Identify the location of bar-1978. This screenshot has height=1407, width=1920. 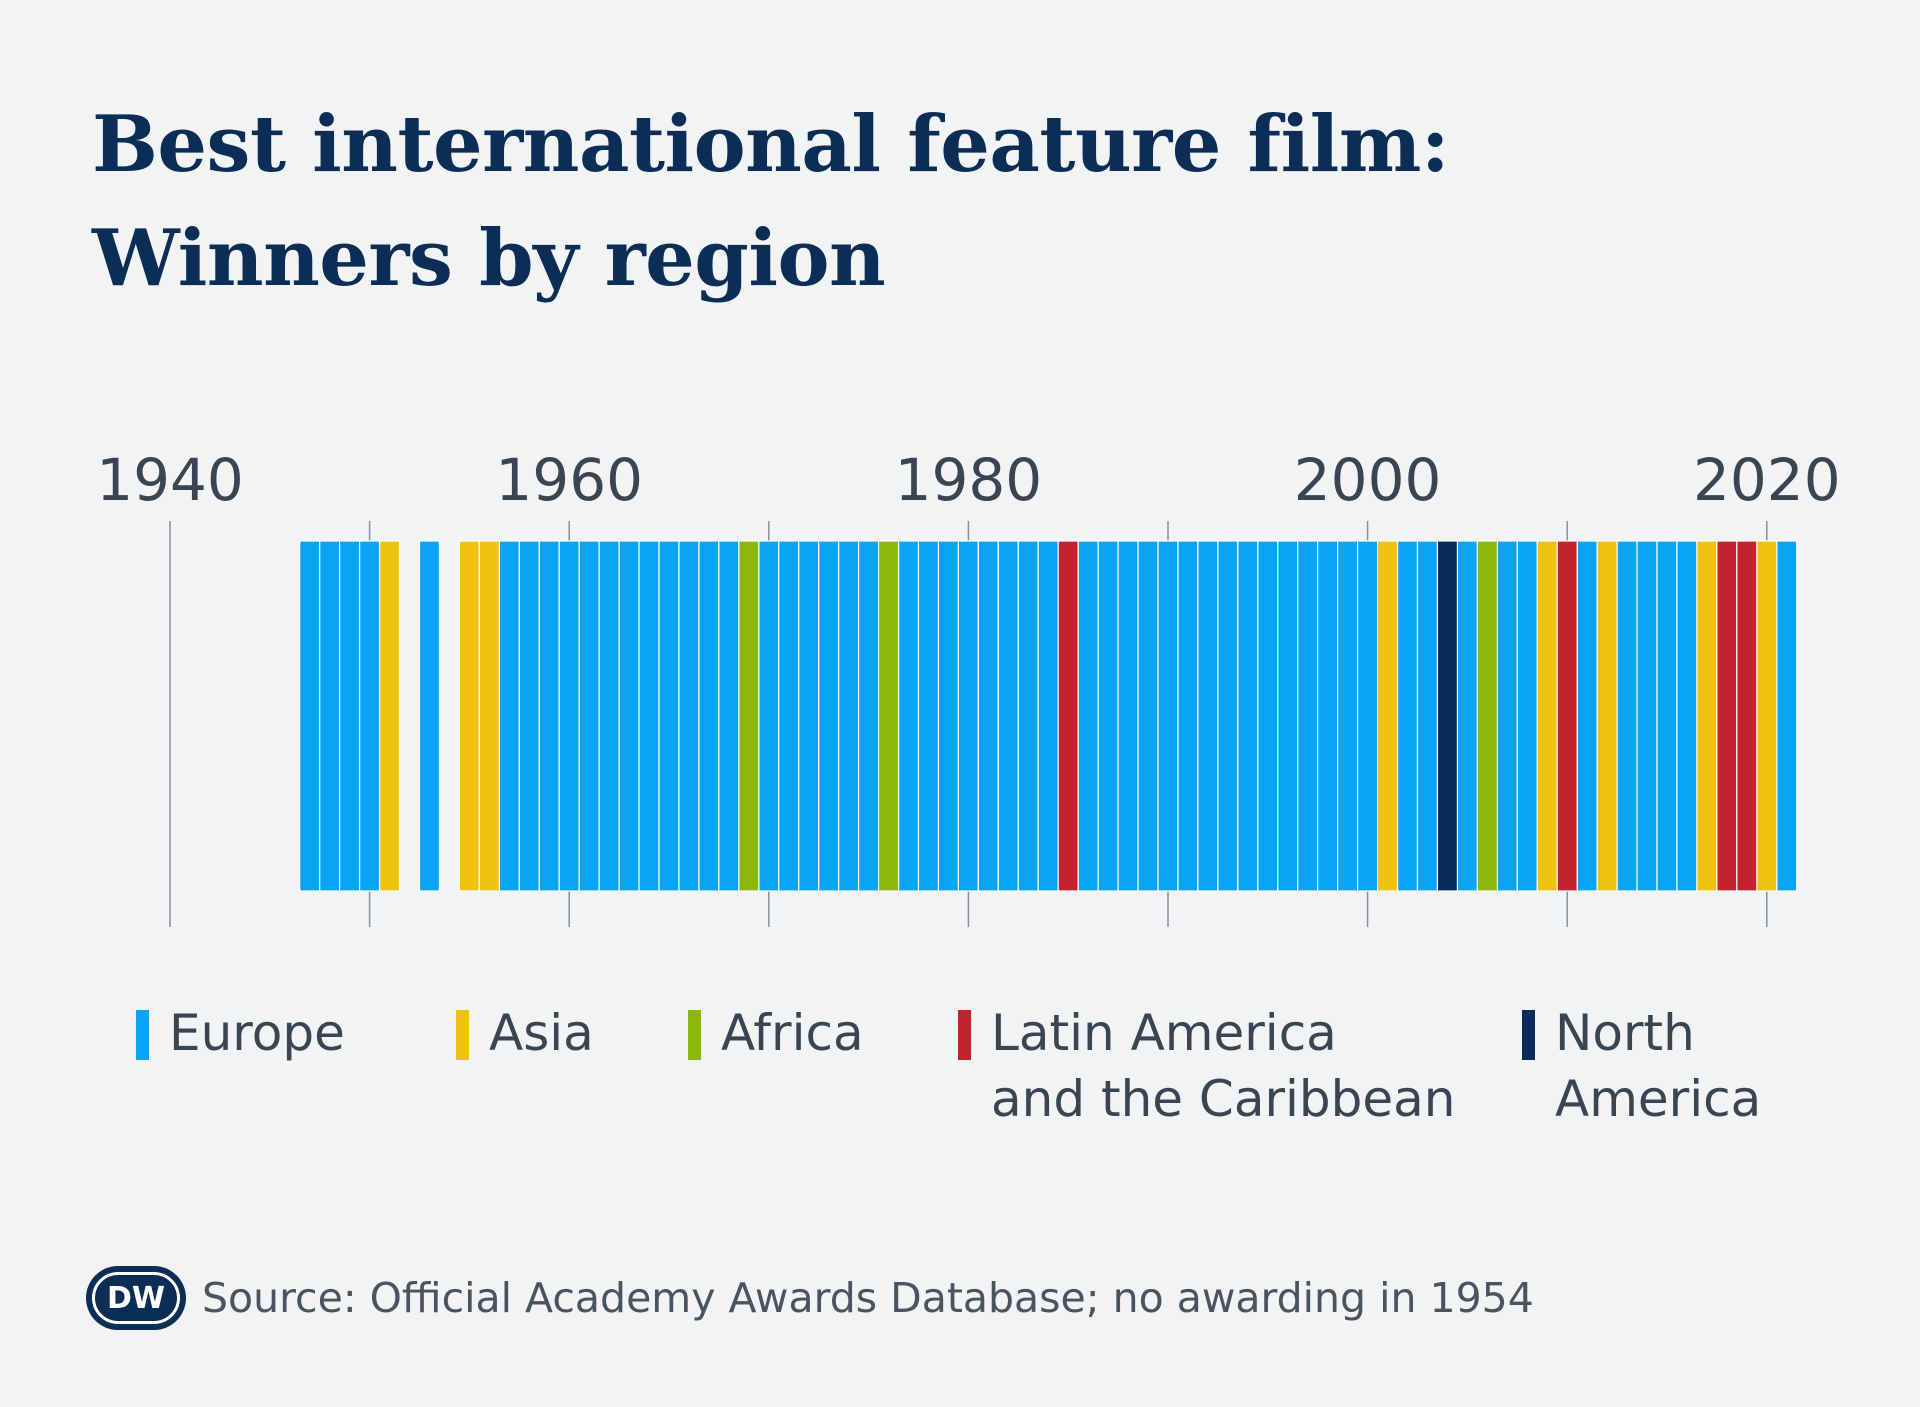
(928, 716).